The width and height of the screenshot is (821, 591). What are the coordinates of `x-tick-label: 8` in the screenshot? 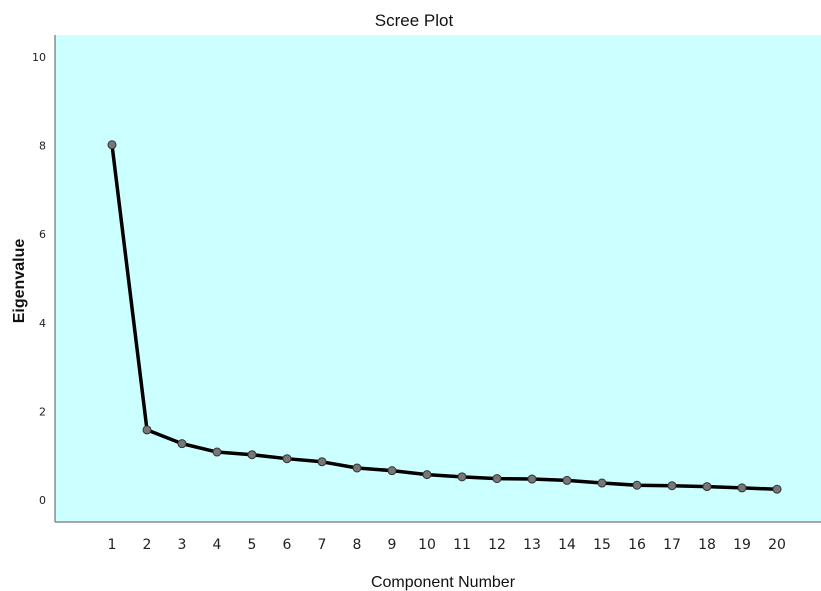 It's located at (357, 545).